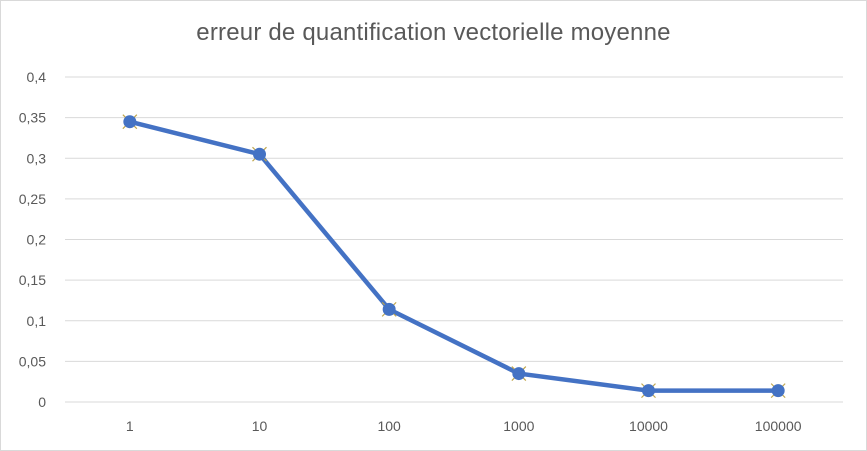 The image size is (867, 451). Describe the element at coordinates (37, 240) in the screenshot. I see `y-tick-label: 0,2` at that location.